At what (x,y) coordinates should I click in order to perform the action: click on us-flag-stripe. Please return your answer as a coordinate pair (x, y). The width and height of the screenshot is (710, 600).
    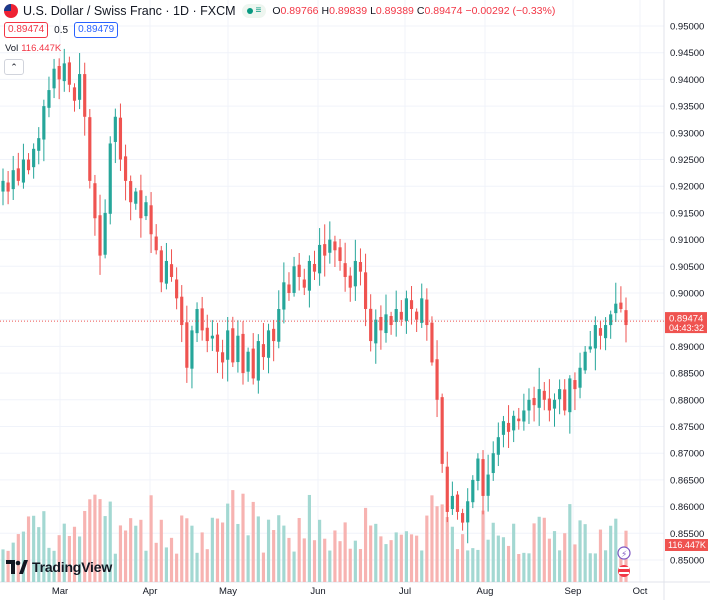
    Looking at the image, I should click on (624, 573).